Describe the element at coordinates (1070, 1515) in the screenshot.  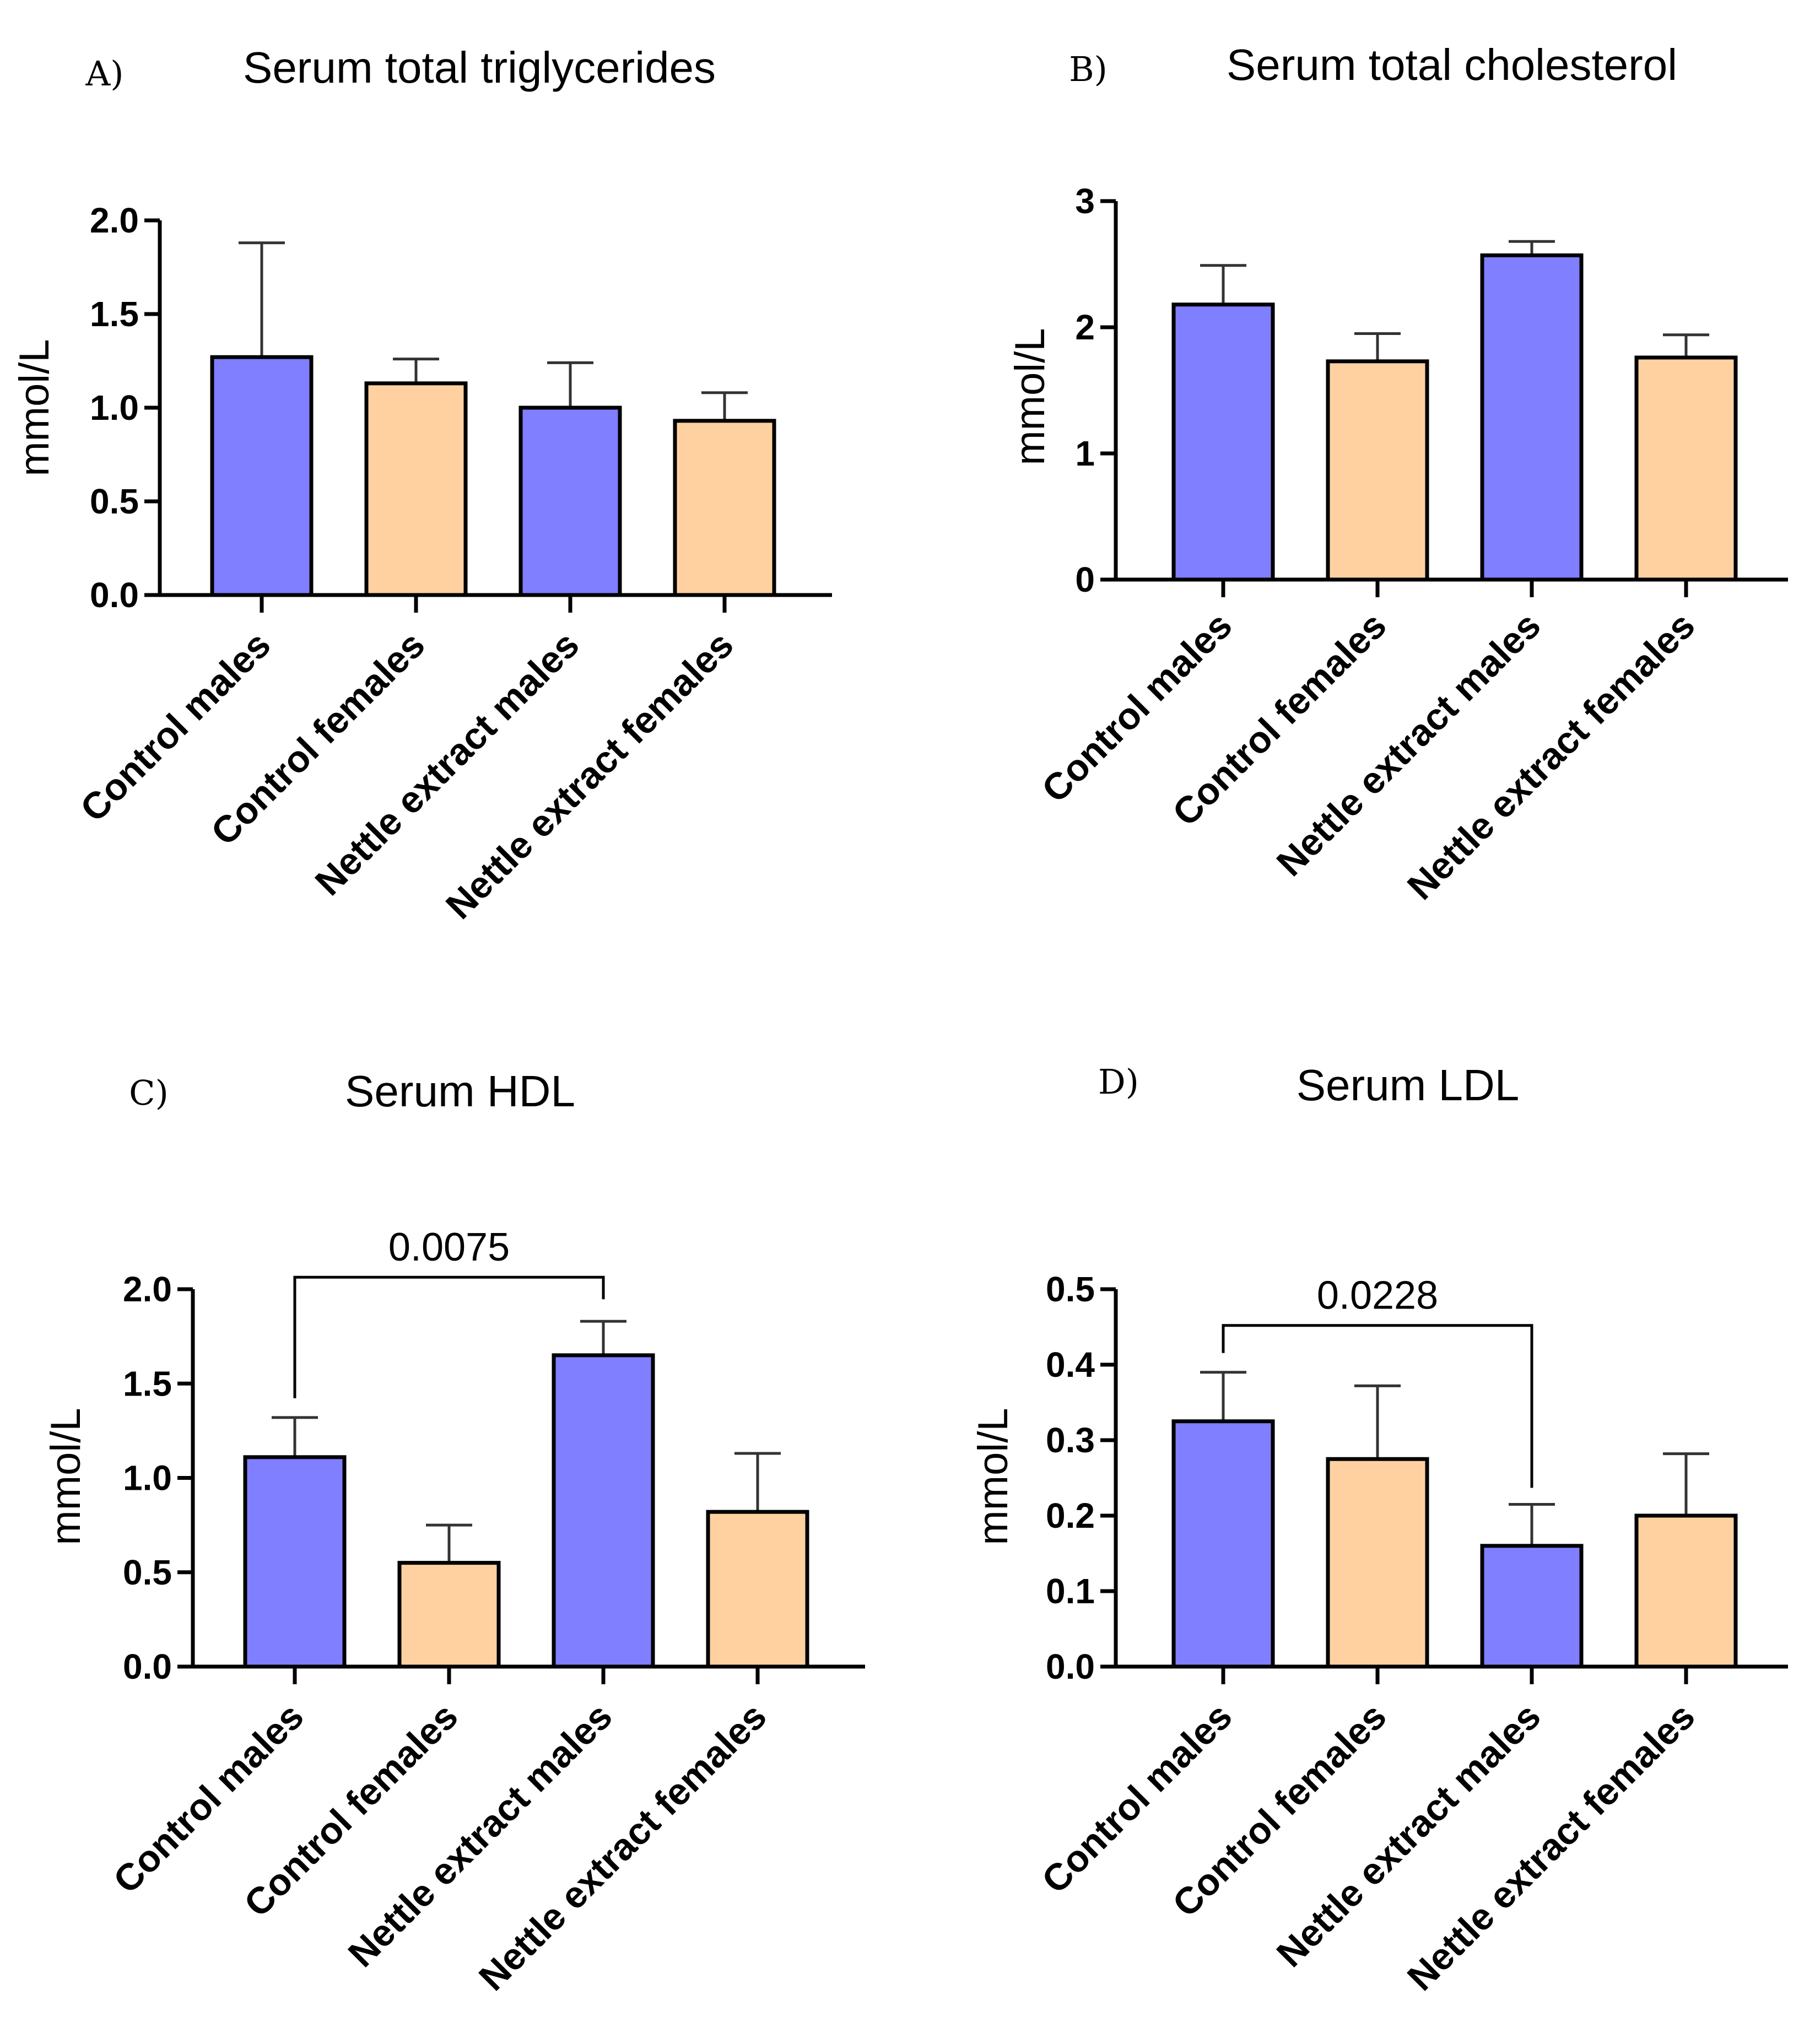
I see `y-tick-label: 0.2` at that location.